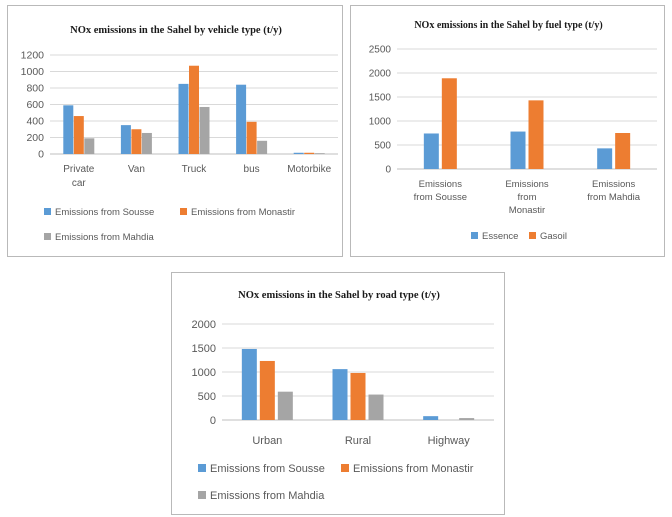  What do you see at coordinates (35, 122) in the screenshot?
I see `y-tick-label: 400` at bounding box center [35, 122].